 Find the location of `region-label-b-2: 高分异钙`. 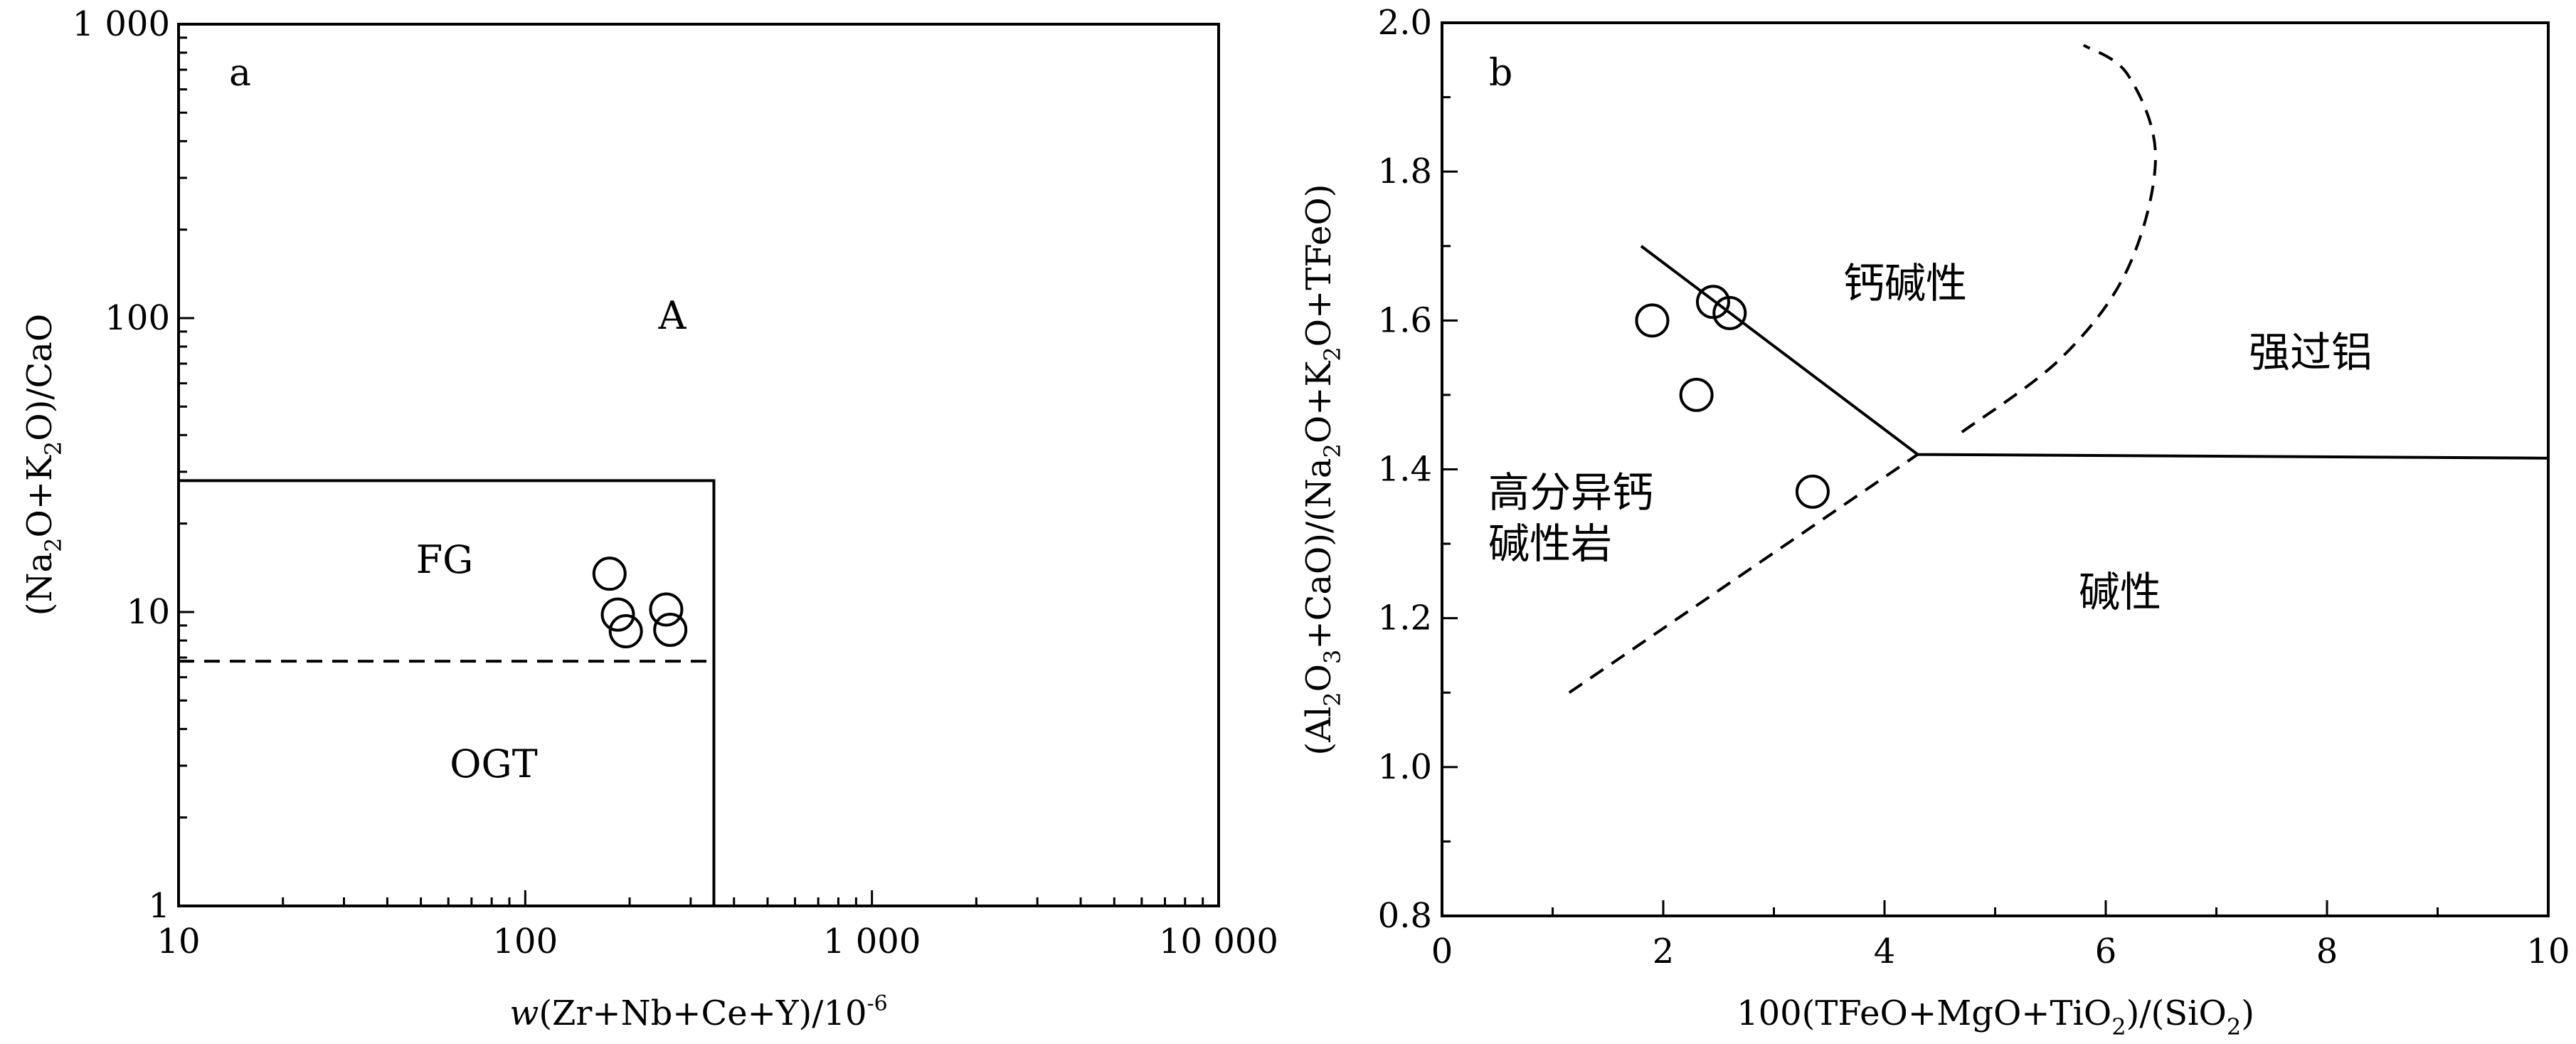

region-label-b-2: 高分异钙 is located at coordinates (1570, 492).